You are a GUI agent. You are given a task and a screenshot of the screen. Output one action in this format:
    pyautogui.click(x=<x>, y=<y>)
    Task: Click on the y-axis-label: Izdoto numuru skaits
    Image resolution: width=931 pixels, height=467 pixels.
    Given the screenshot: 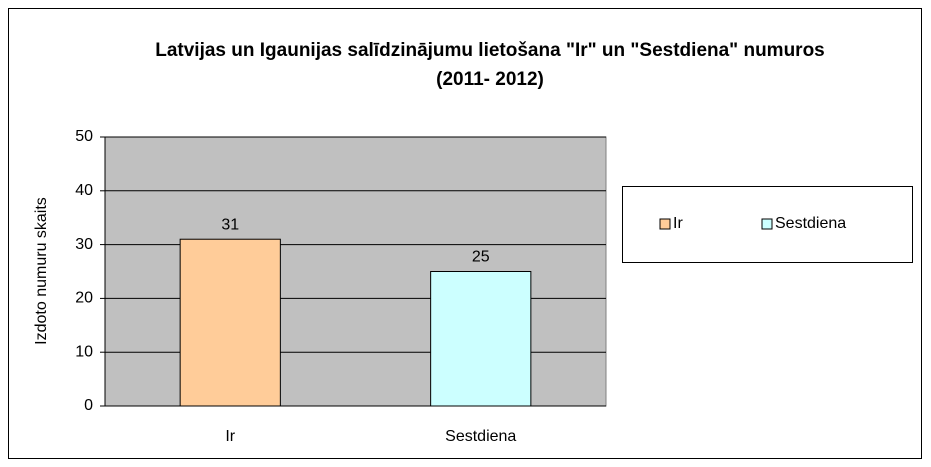 What is the action you would take?
    pyautogui.click(x=41, y=271)
    